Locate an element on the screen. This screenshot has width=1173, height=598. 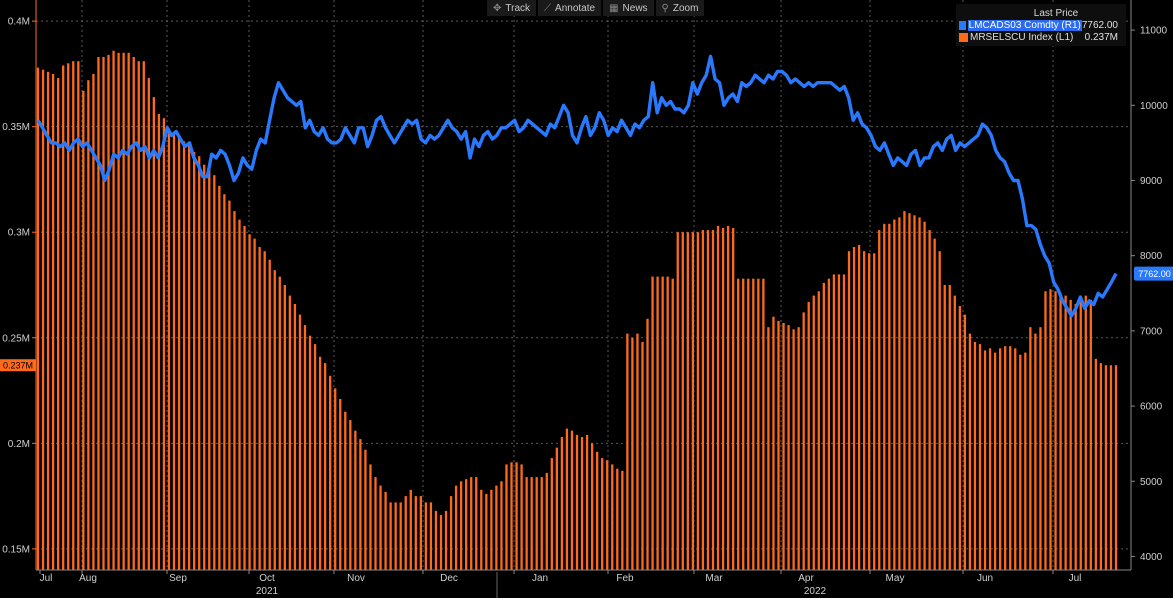
news-button: ▦ News is located at coordinates (628, 8).